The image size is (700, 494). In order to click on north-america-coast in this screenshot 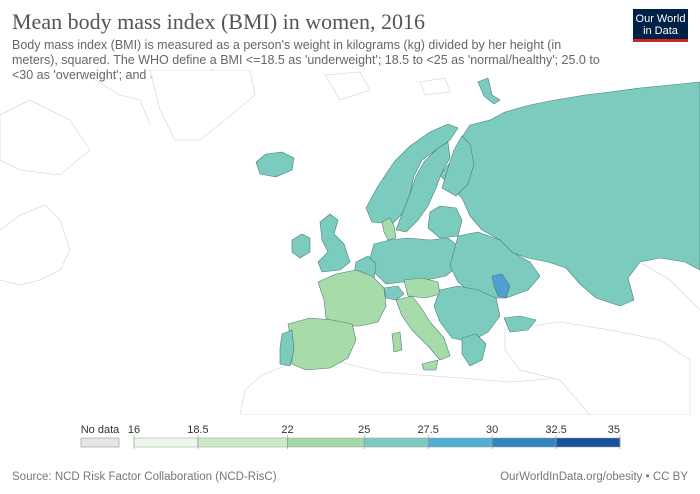, I will do `click(35, 245)`.